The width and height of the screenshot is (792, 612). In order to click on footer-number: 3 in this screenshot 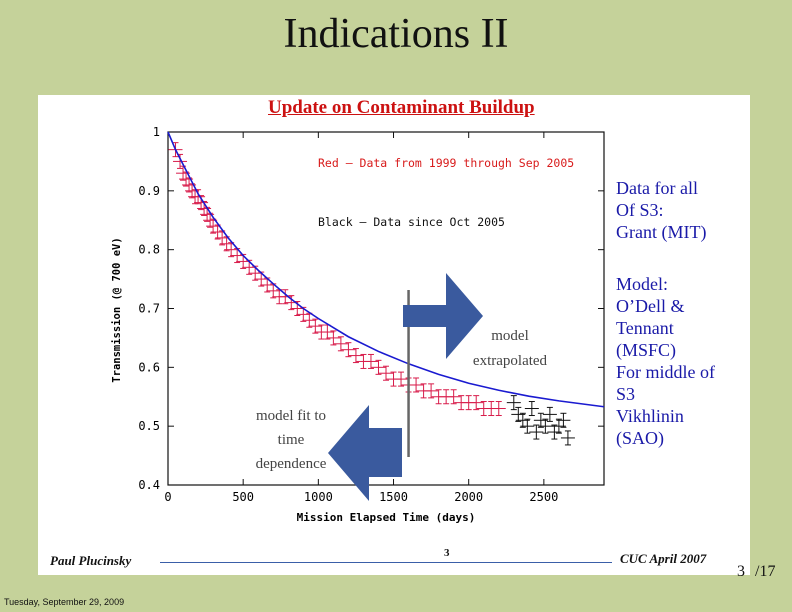, I will do `click(447, 553)`.